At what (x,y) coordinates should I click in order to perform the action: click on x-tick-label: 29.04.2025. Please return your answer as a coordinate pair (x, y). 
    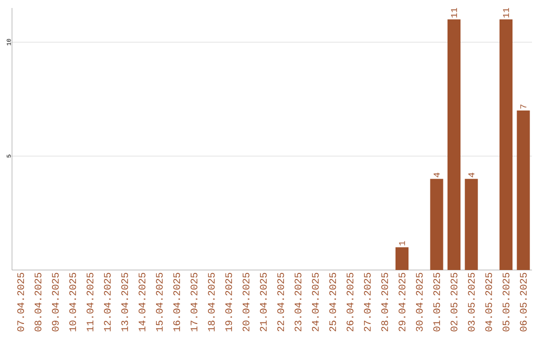
    Looking at the image, I should click on (402, 302).